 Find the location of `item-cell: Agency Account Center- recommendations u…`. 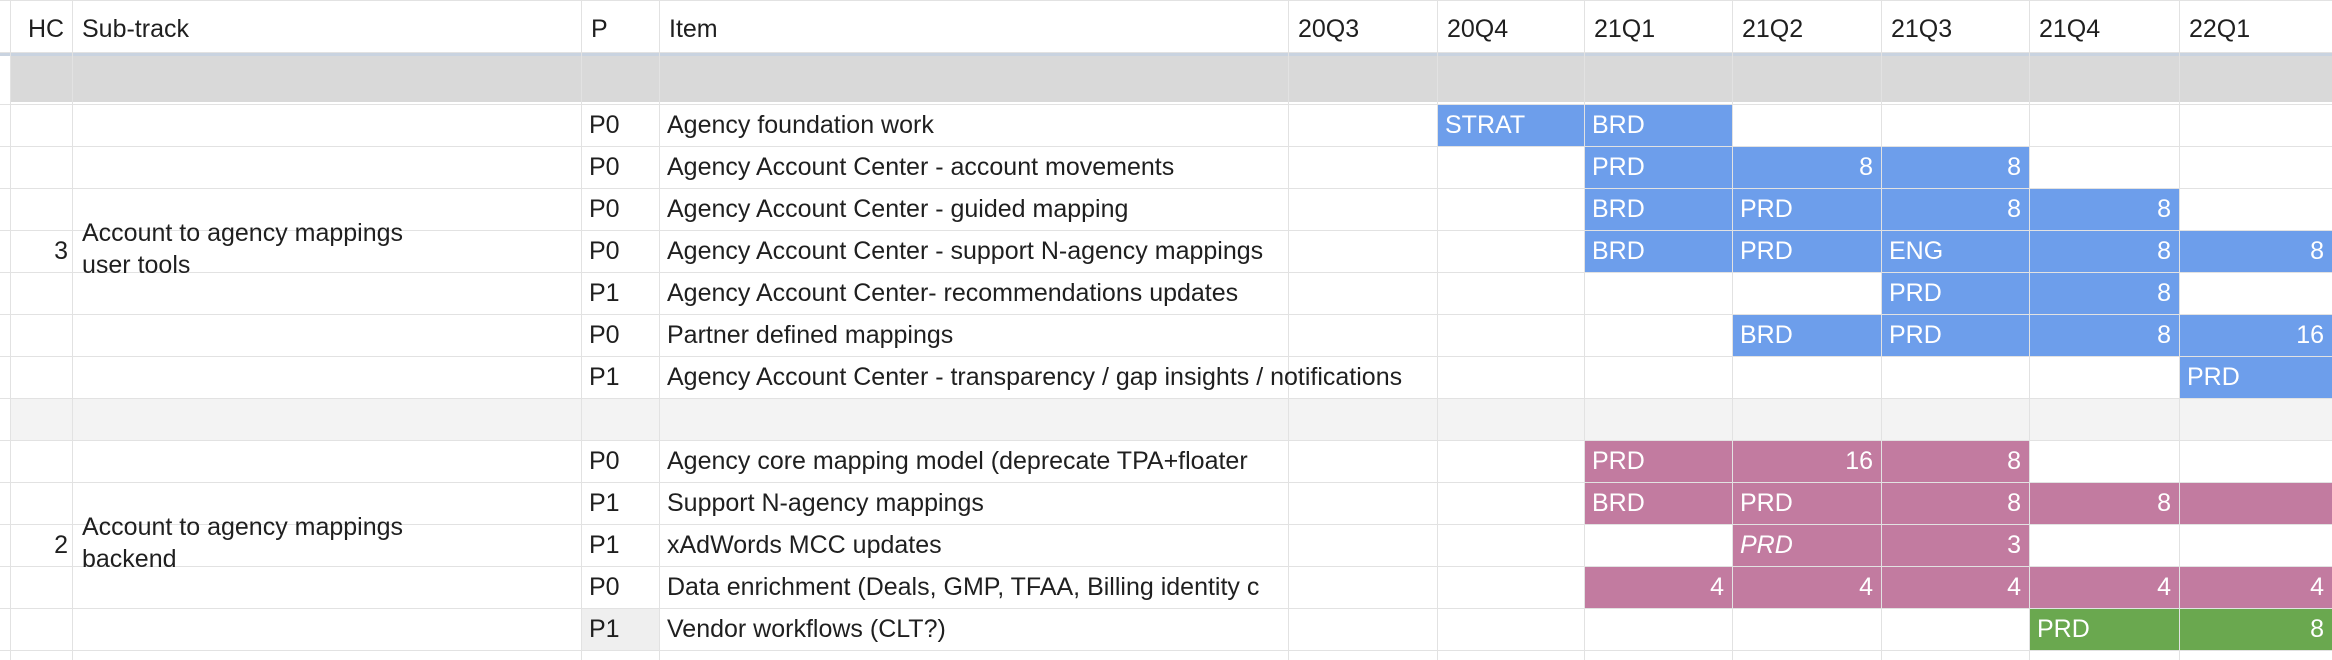

item-cell: Agency Account Center- recommendations u… is located at coordinates (953, 293).